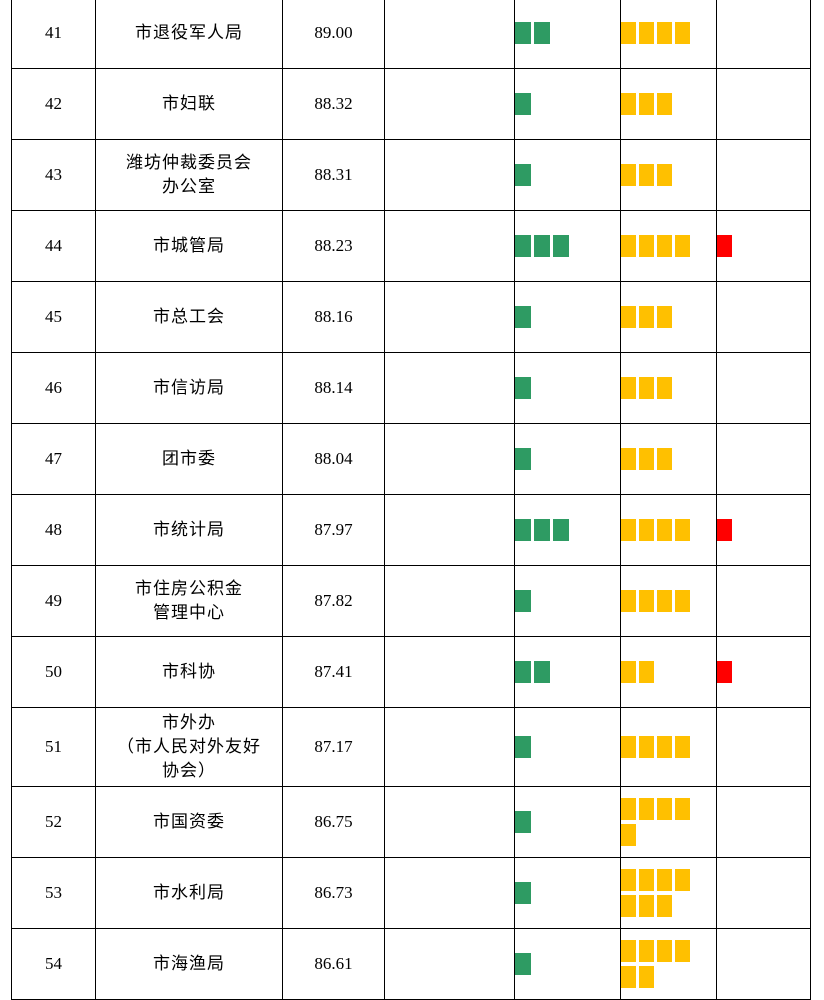  Describe the element at coordinates (189, 187) in the screenshot. I see `department-name-line: 办公室` at that location.